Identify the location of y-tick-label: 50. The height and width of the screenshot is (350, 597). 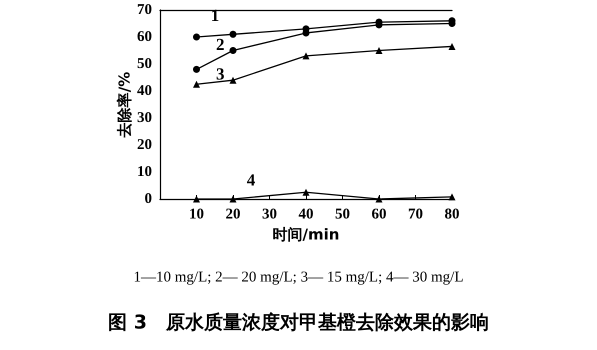
(144, 64).